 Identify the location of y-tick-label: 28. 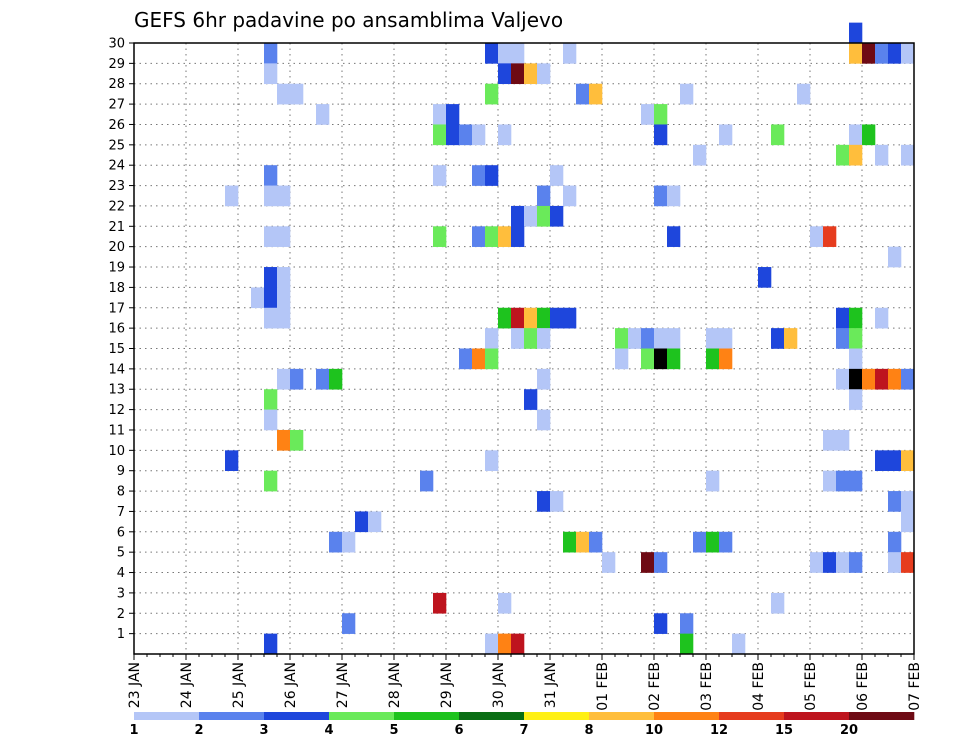
(116, 84).